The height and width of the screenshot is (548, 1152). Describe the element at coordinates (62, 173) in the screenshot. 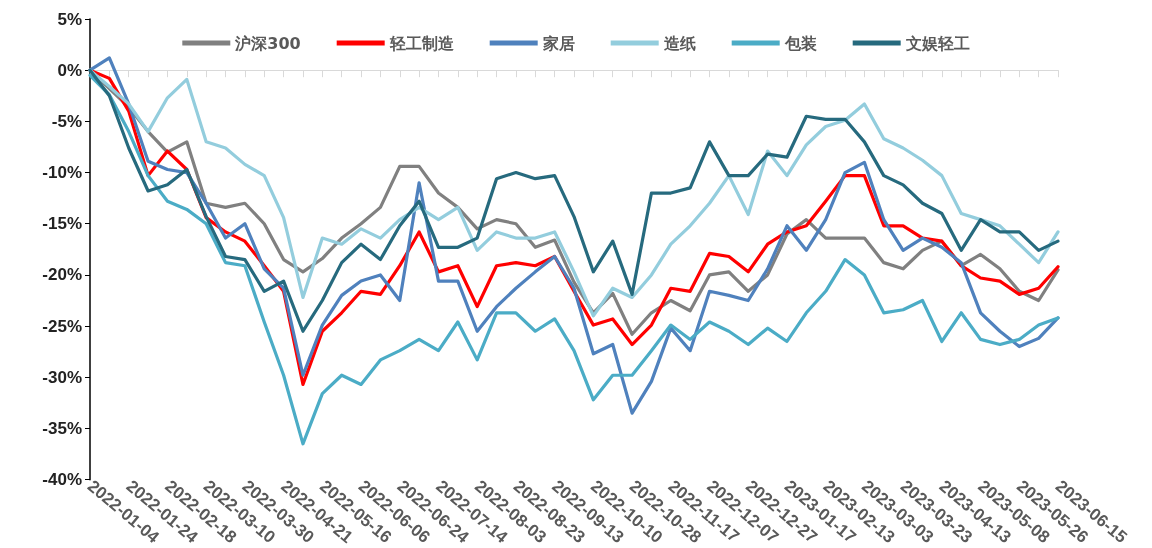

I see `y-tick-label: -10%` at that location.